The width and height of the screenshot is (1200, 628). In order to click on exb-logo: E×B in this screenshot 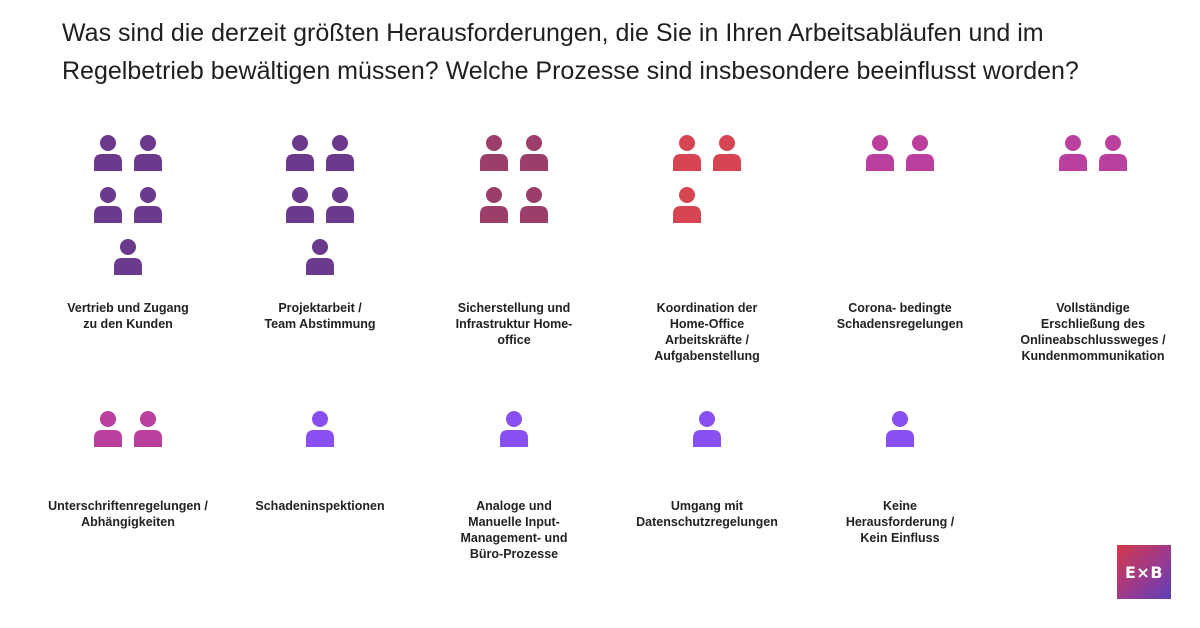, I will do `click(1144, 572)`.